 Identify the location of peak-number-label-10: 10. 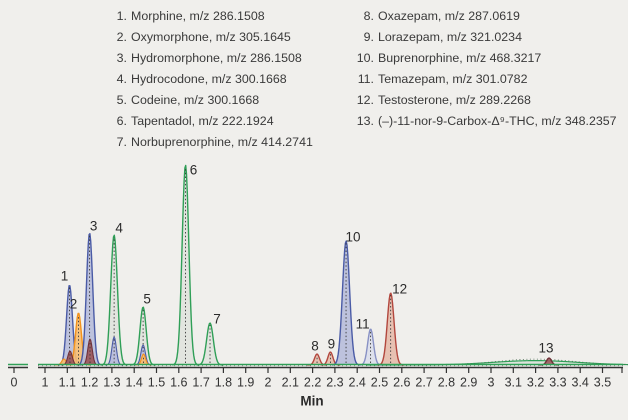
(353, 237).